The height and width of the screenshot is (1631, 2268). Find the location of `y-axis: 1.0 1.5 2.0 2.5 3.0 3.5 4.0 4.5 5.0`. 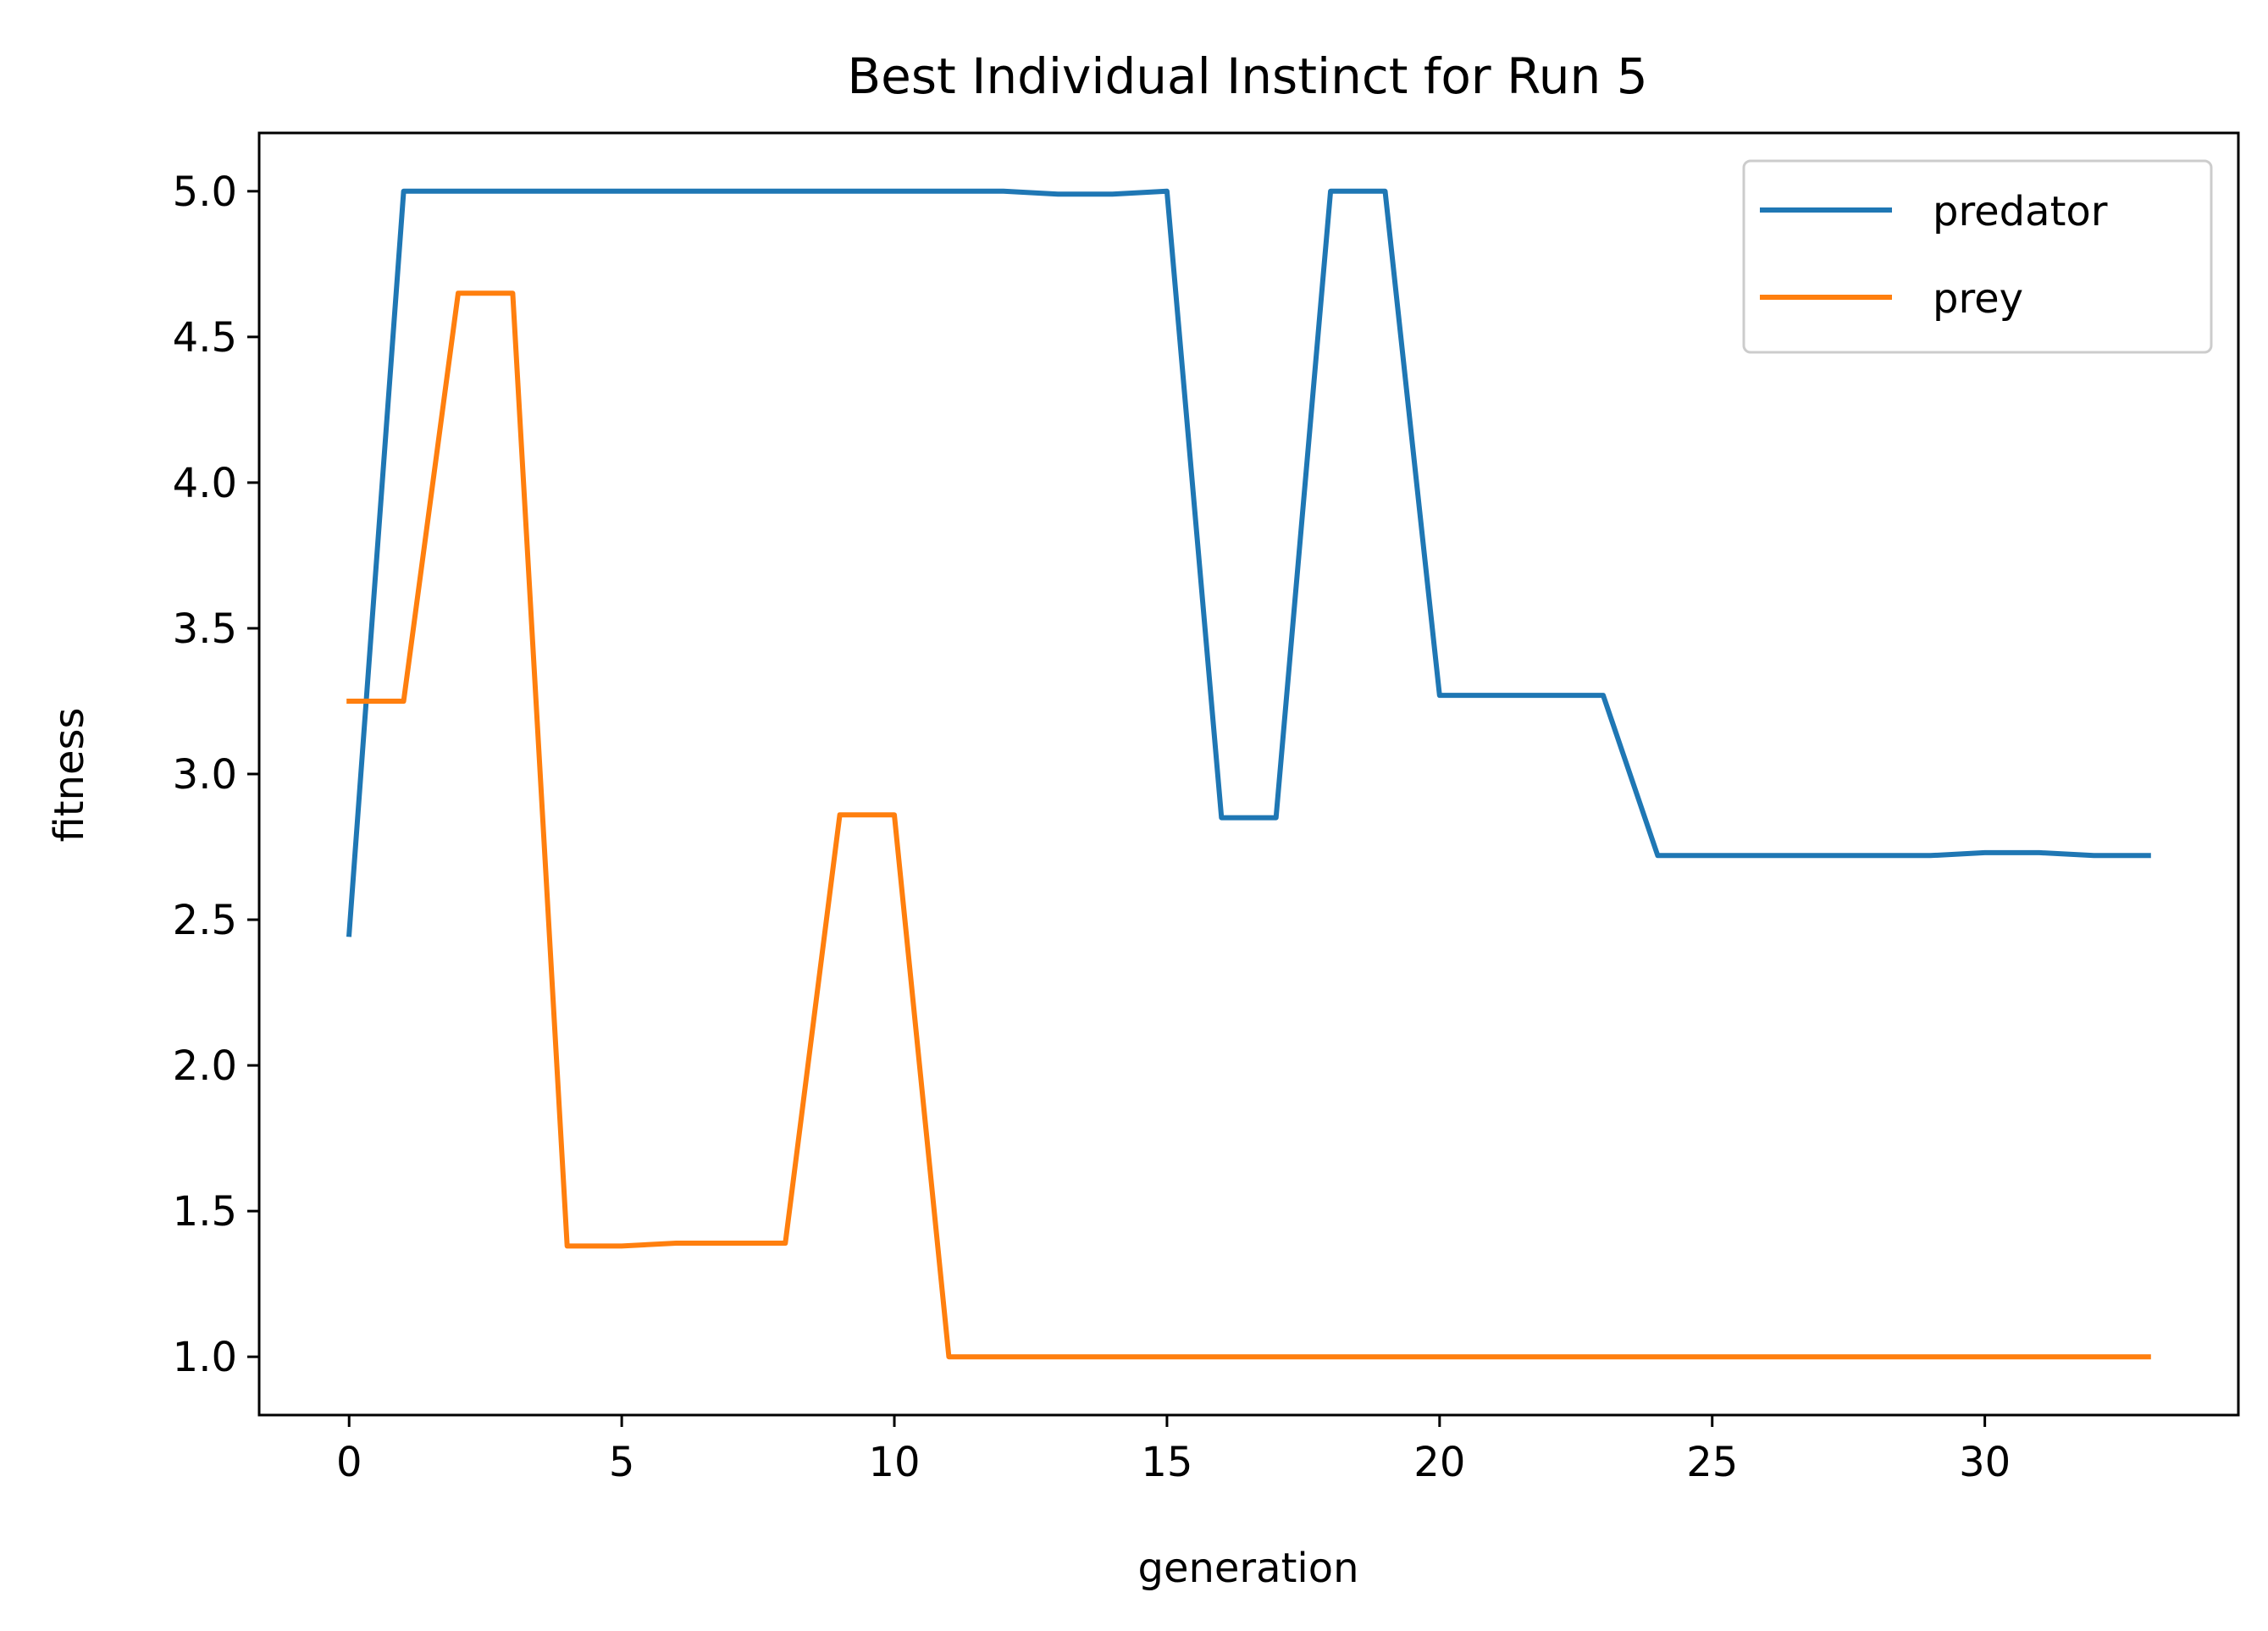

y-axis: 1.0 1.5 2.0 2.5 3.0 3.5 4.0 4.5 5.0 is located at coordinates (216, 775).